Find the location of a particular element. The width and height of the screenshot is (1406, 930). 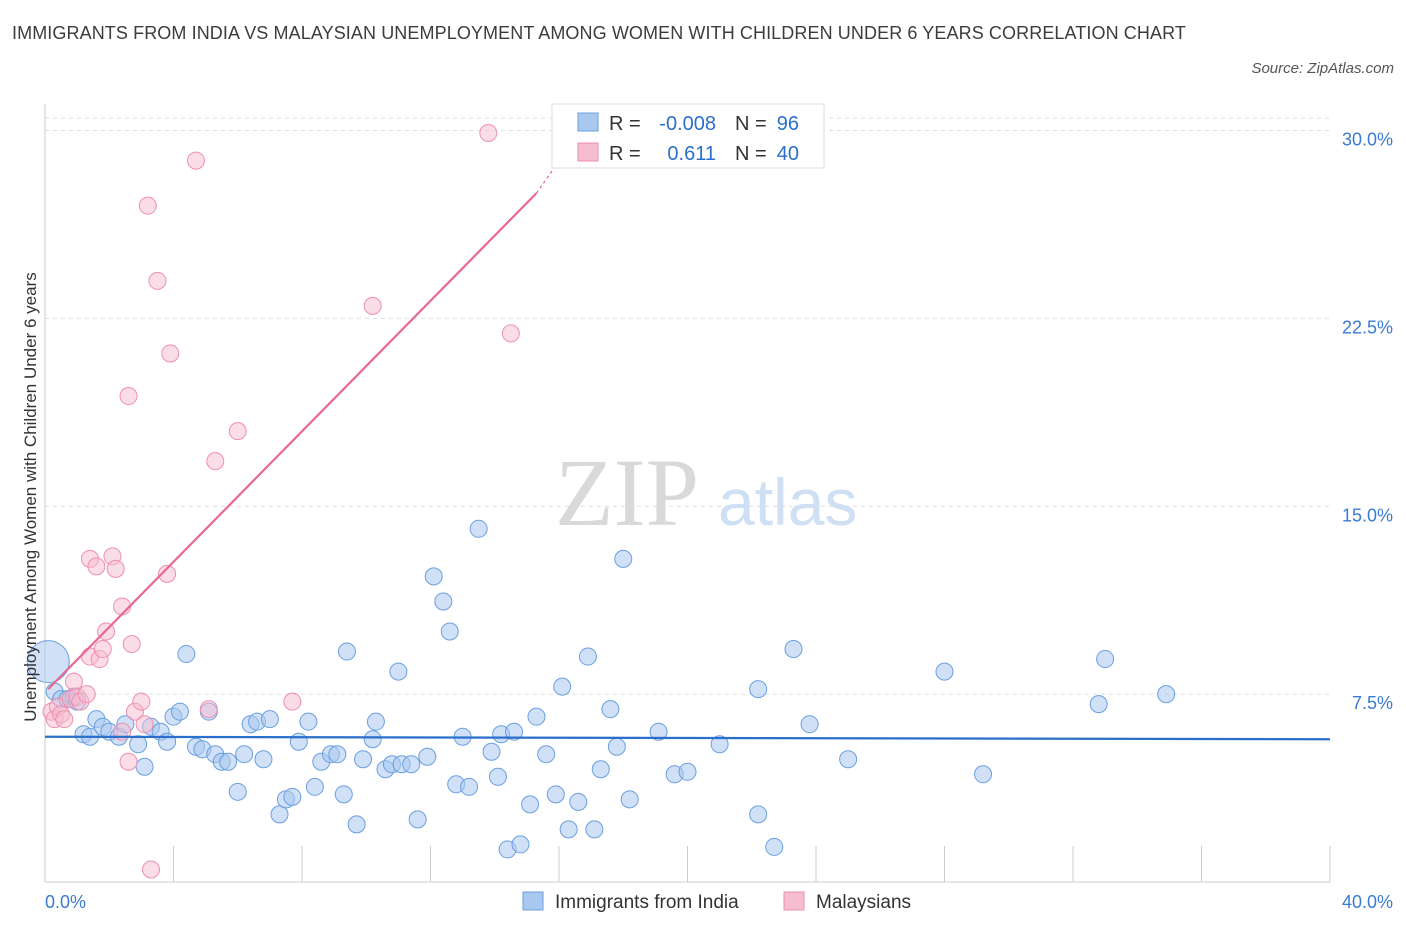

malay-r-value: 0.611 is located at coordinates (691, 154).